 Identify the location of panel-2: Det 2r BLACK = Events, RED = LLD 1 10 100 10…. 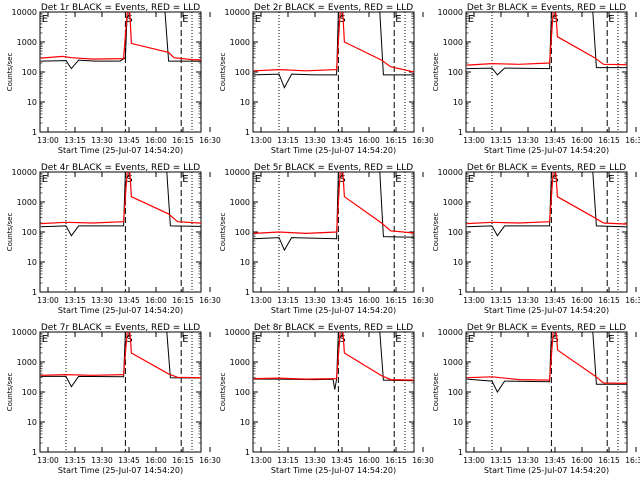
(326, 79).